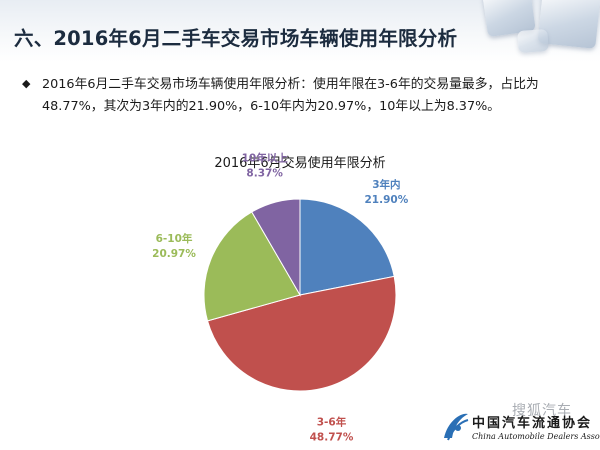  What do you see at coordinates (332, 437) in the screenshot?
I see `slice-value-label: 48.77%` at bounding box center [332, 437].